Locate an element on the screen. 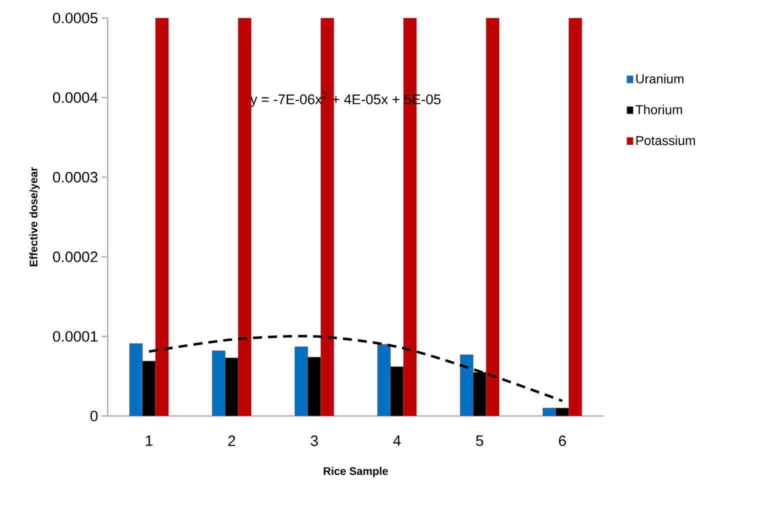  x-tick-label: 5 is located at coordinates (480, 441).